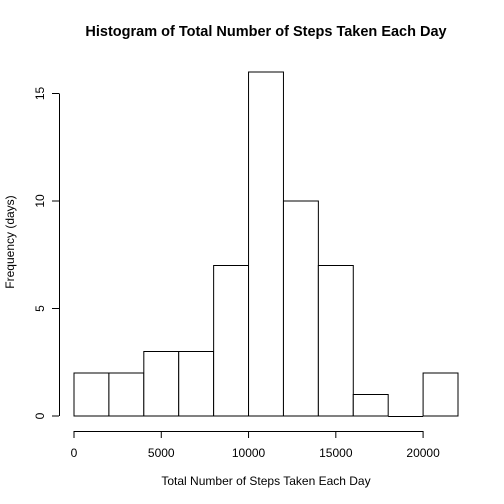 The width and height of the screenshot is (504, 504). What do you see at coordinates (40, 94) in the screenshot?
I see `y-tick-label: 15` at bounding box center [40, 94].